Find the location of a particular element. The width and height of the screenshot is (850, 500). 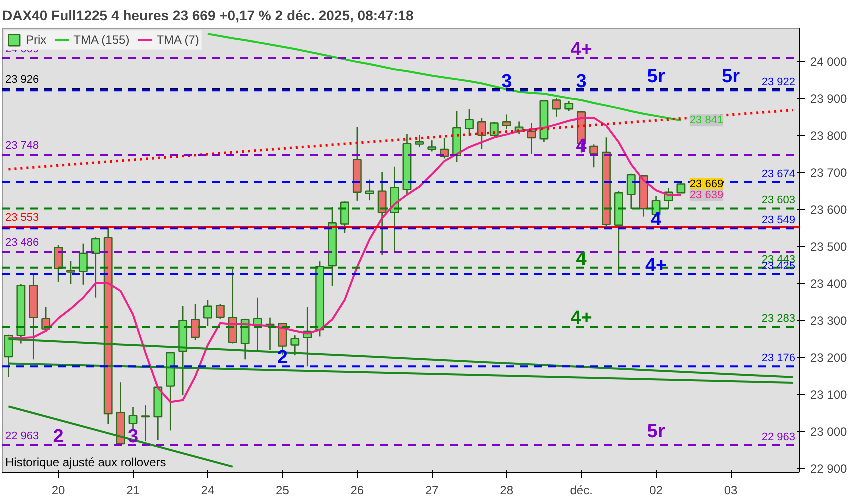

y-tick-label: 23 000 is located at coordinates (829, 431).